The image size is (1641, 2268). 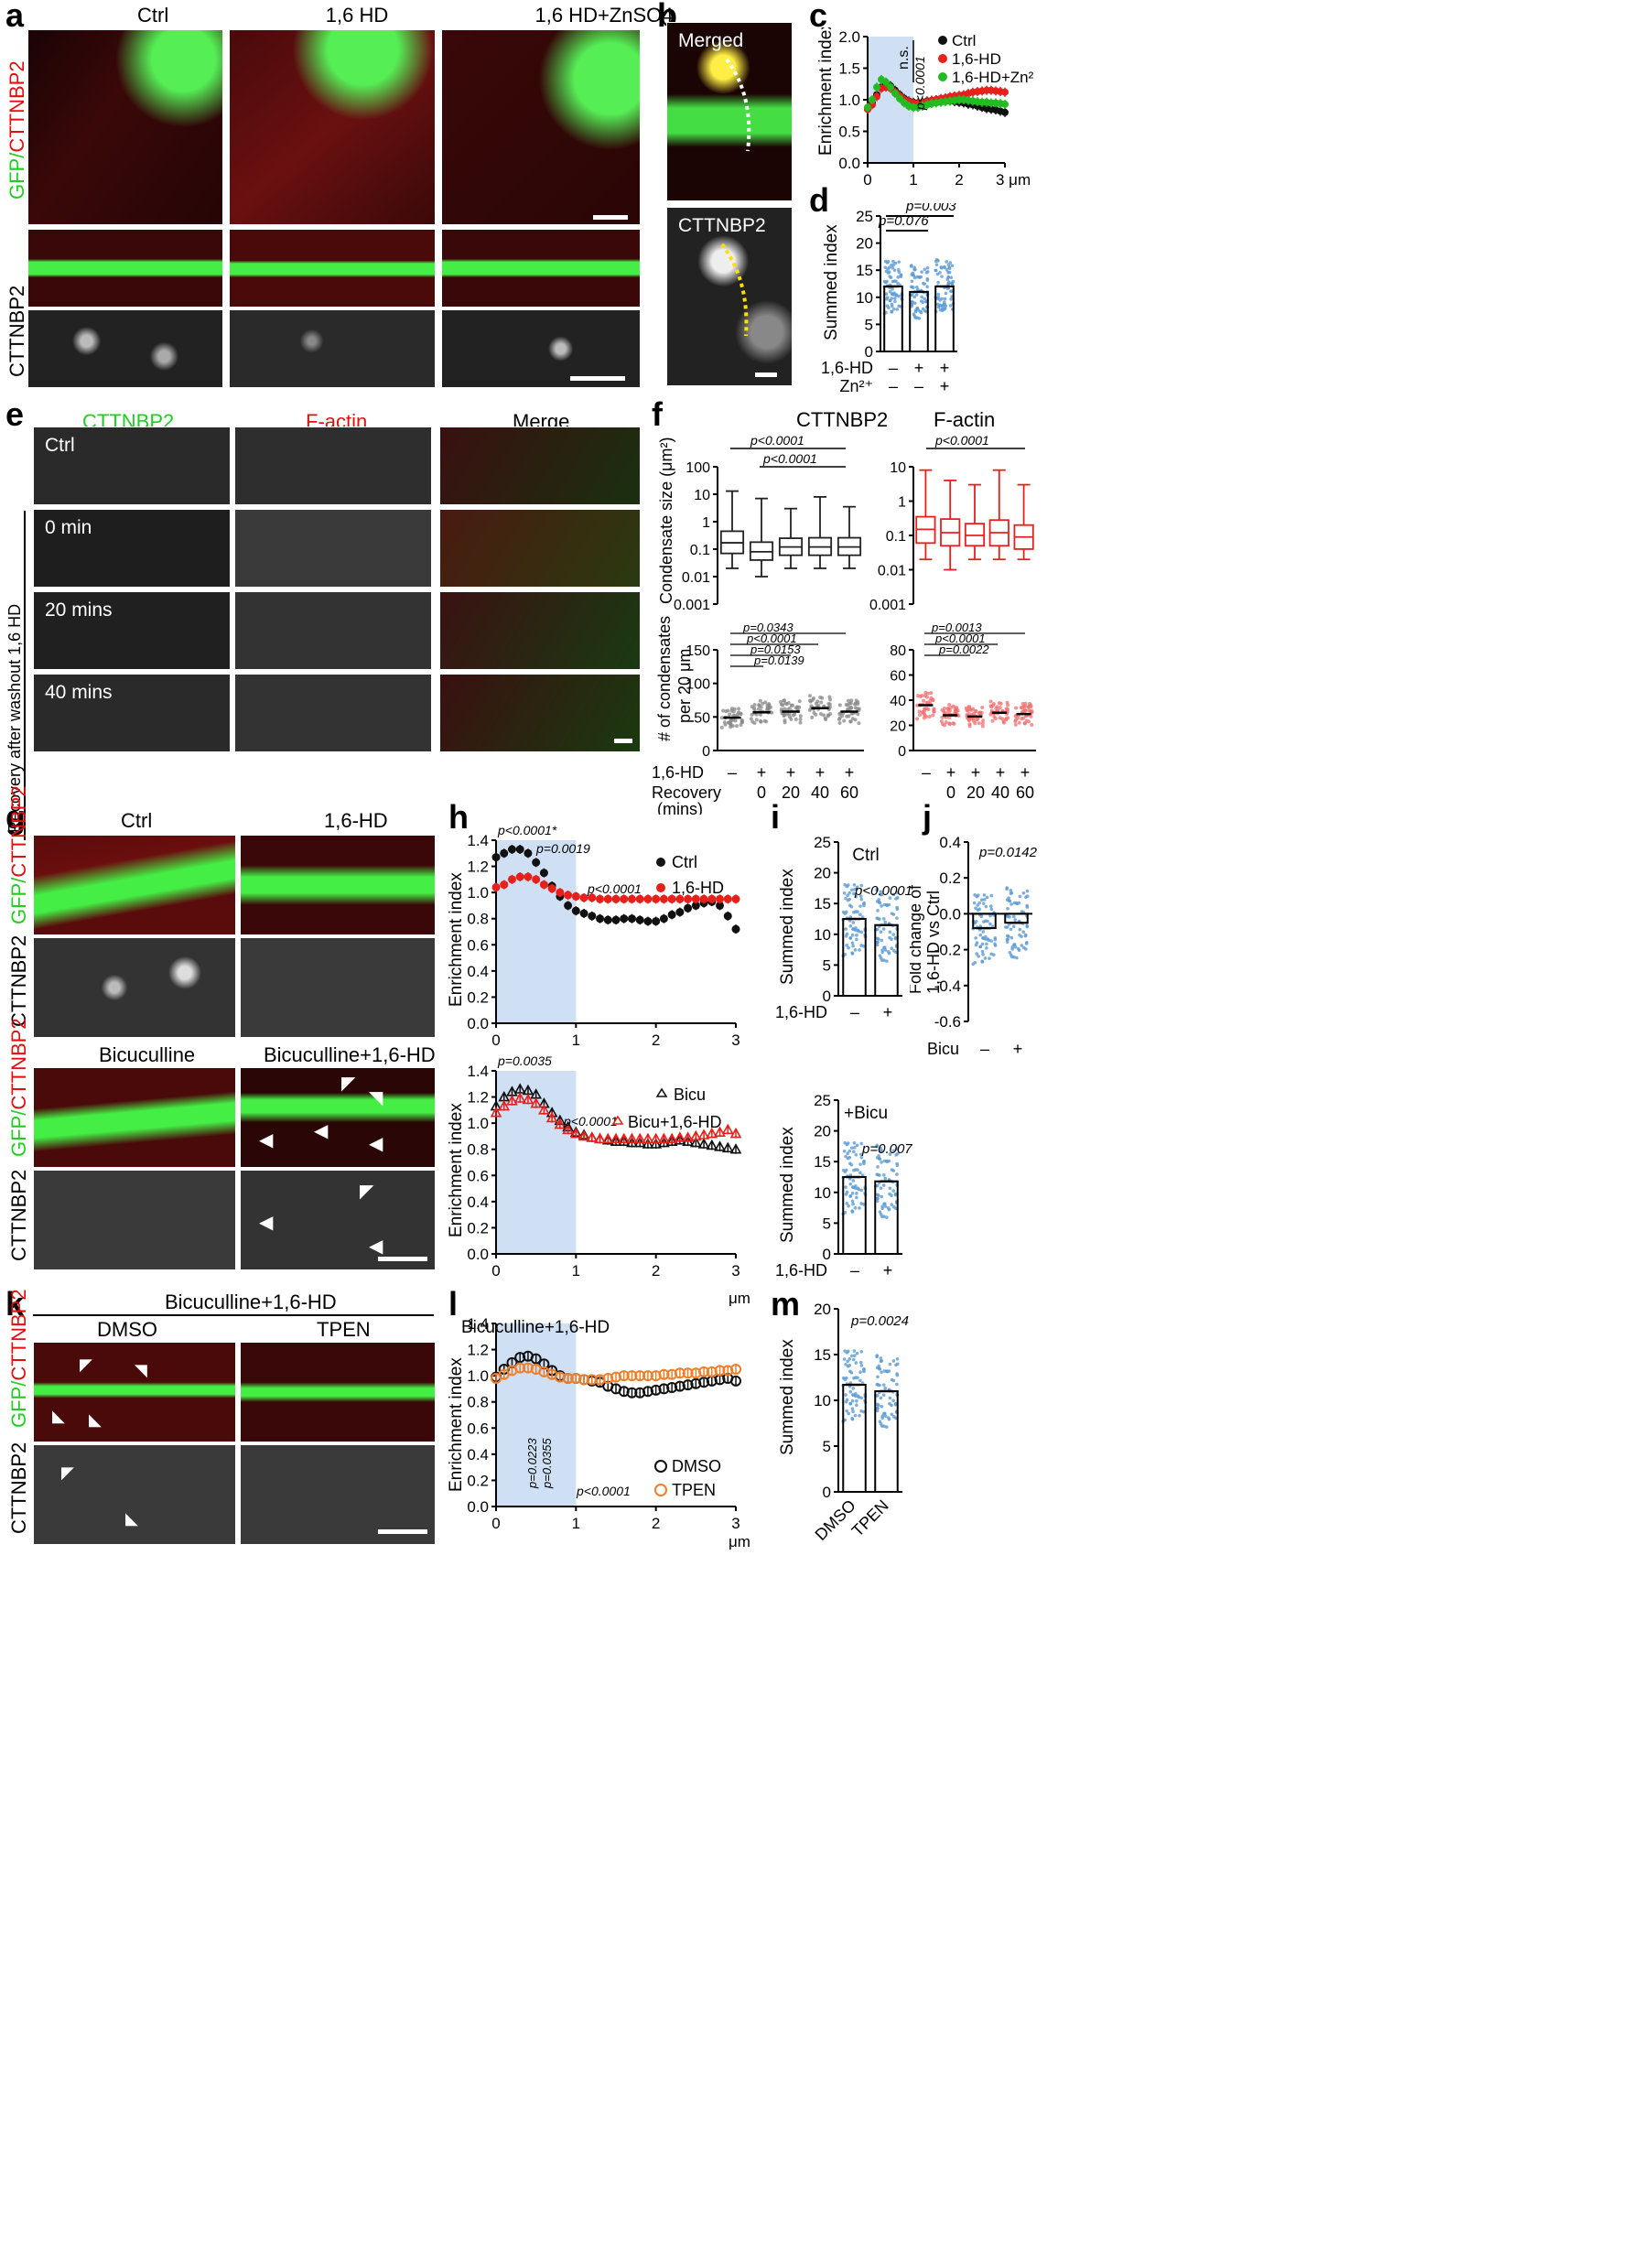 What do you see at coordinates (687, 792) in the screenshot?
I see `row-label: Recovery` at bounding box center [687, 792].